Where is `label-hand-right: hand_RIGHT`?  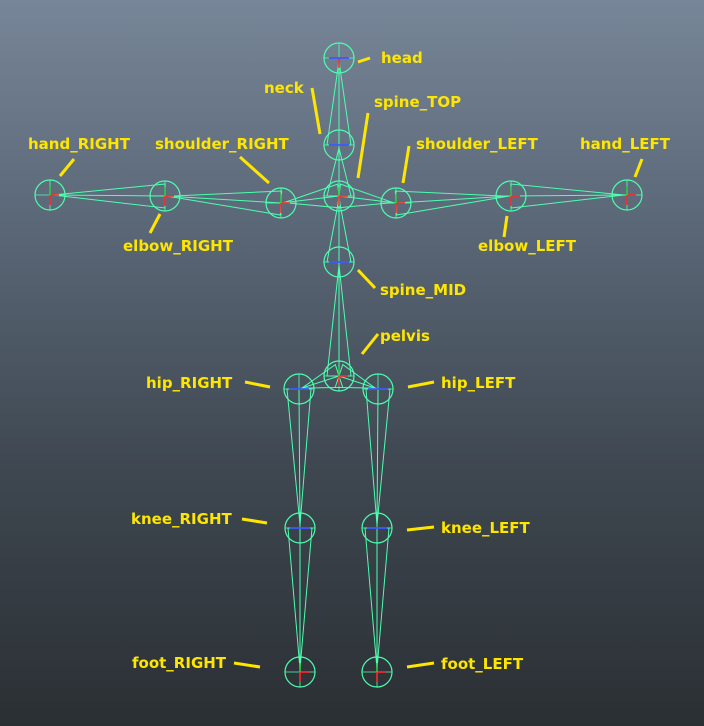 label-hand-right: hand_RIGHT is located at coordinates (79, 144).